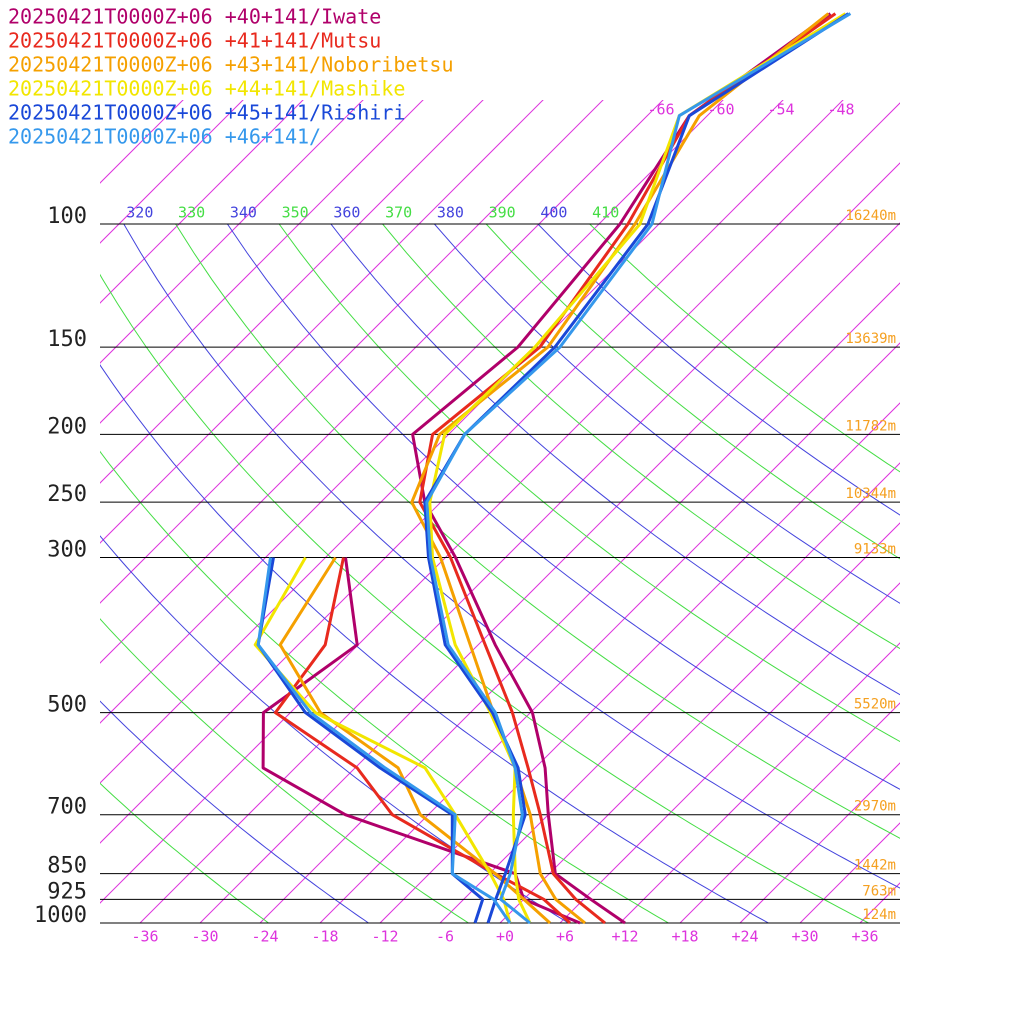  I want to click on adiabat-label: 380, so click(450, 213).